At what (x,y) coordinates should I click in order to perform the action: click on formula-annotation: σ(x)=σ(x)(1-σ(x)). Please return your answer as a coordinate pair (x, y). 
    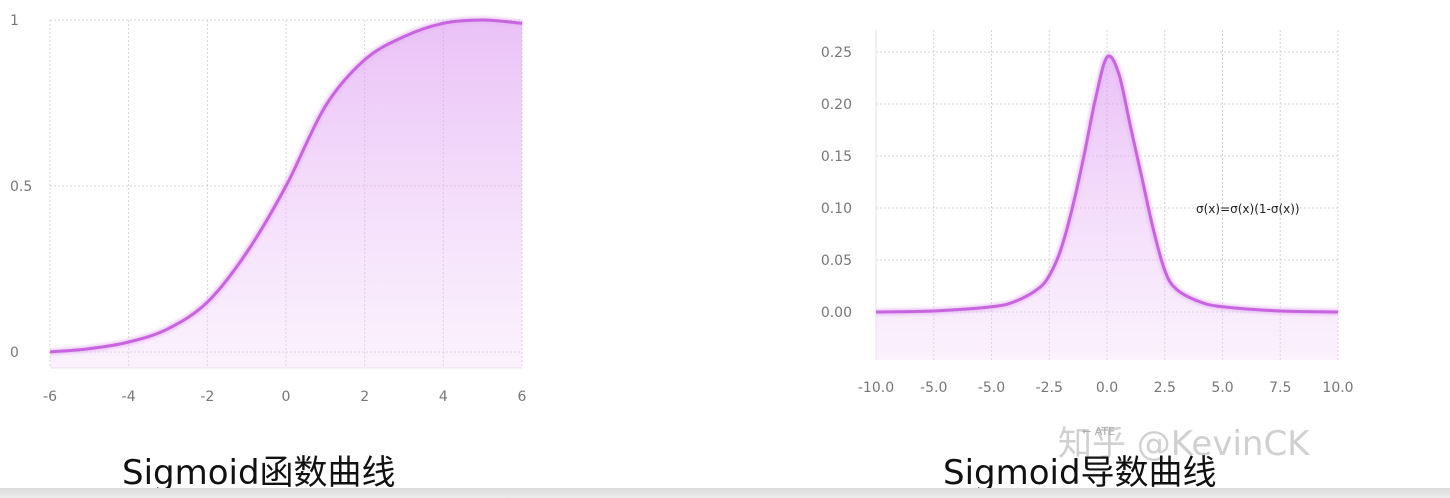
    Looking at the image, I should click on (1248, 209).